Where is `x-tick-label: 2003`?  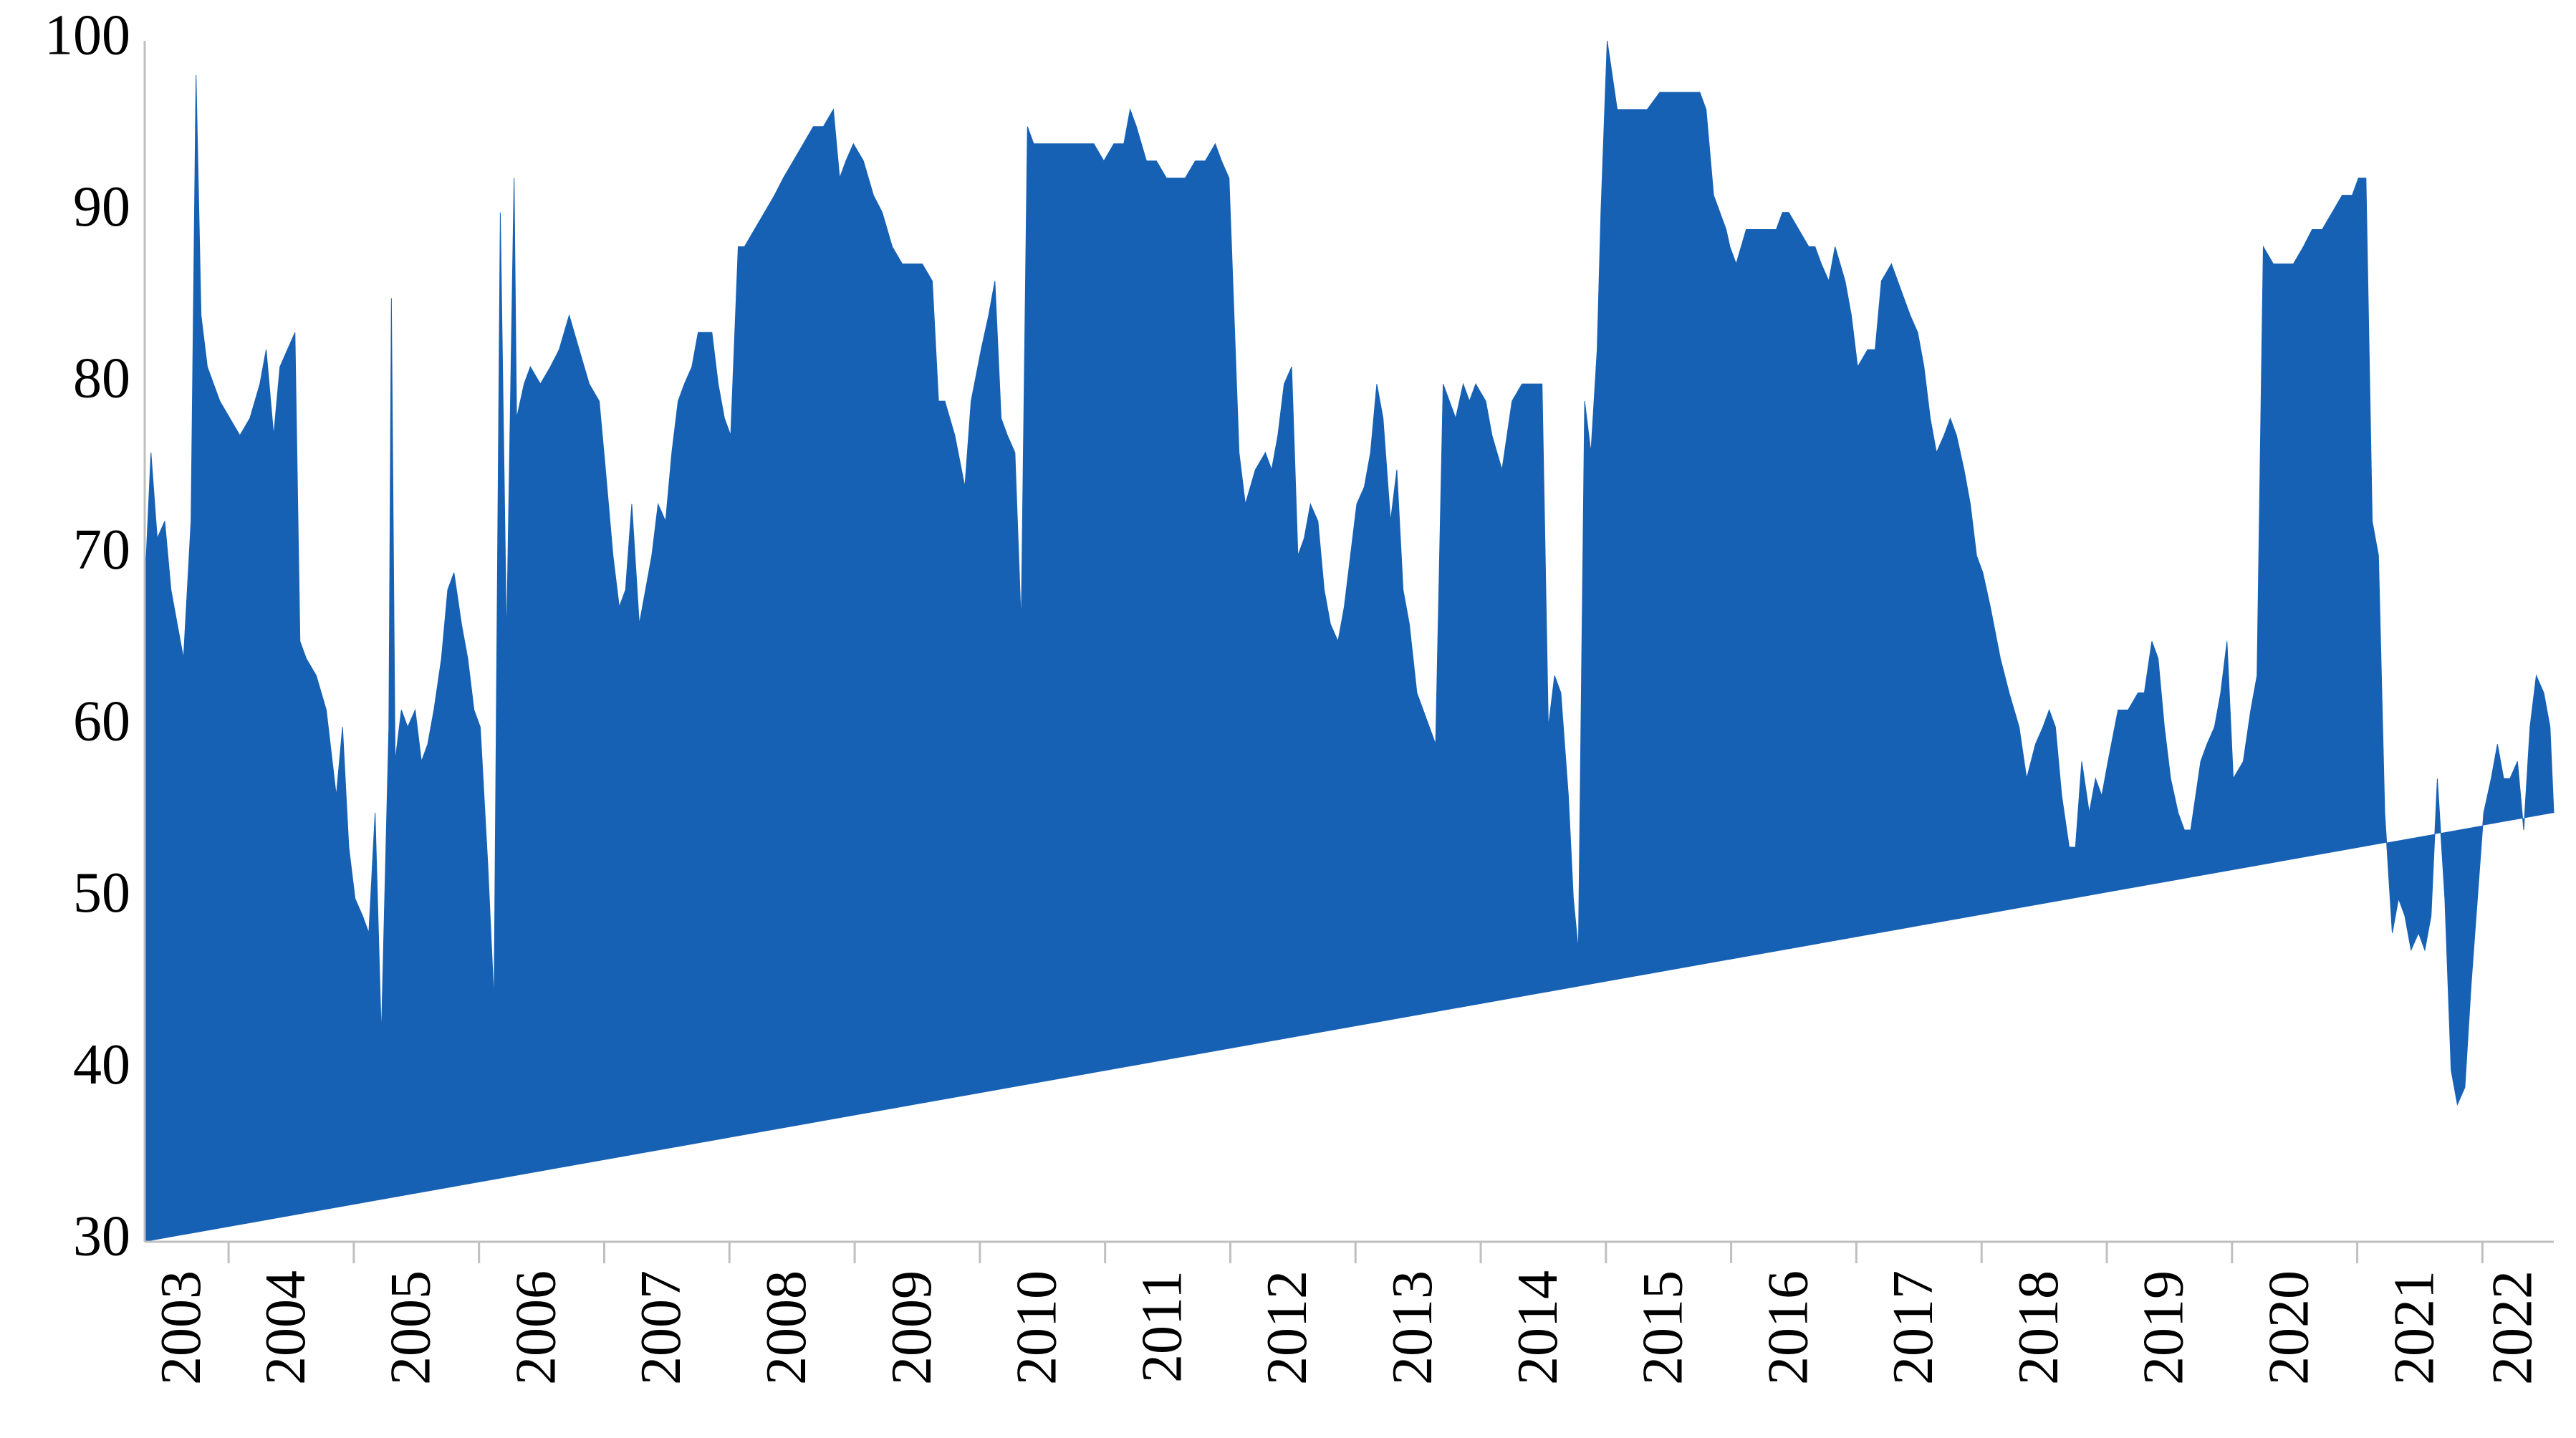
x-tick-label: 2003 is located at coordinates (182, 1327).